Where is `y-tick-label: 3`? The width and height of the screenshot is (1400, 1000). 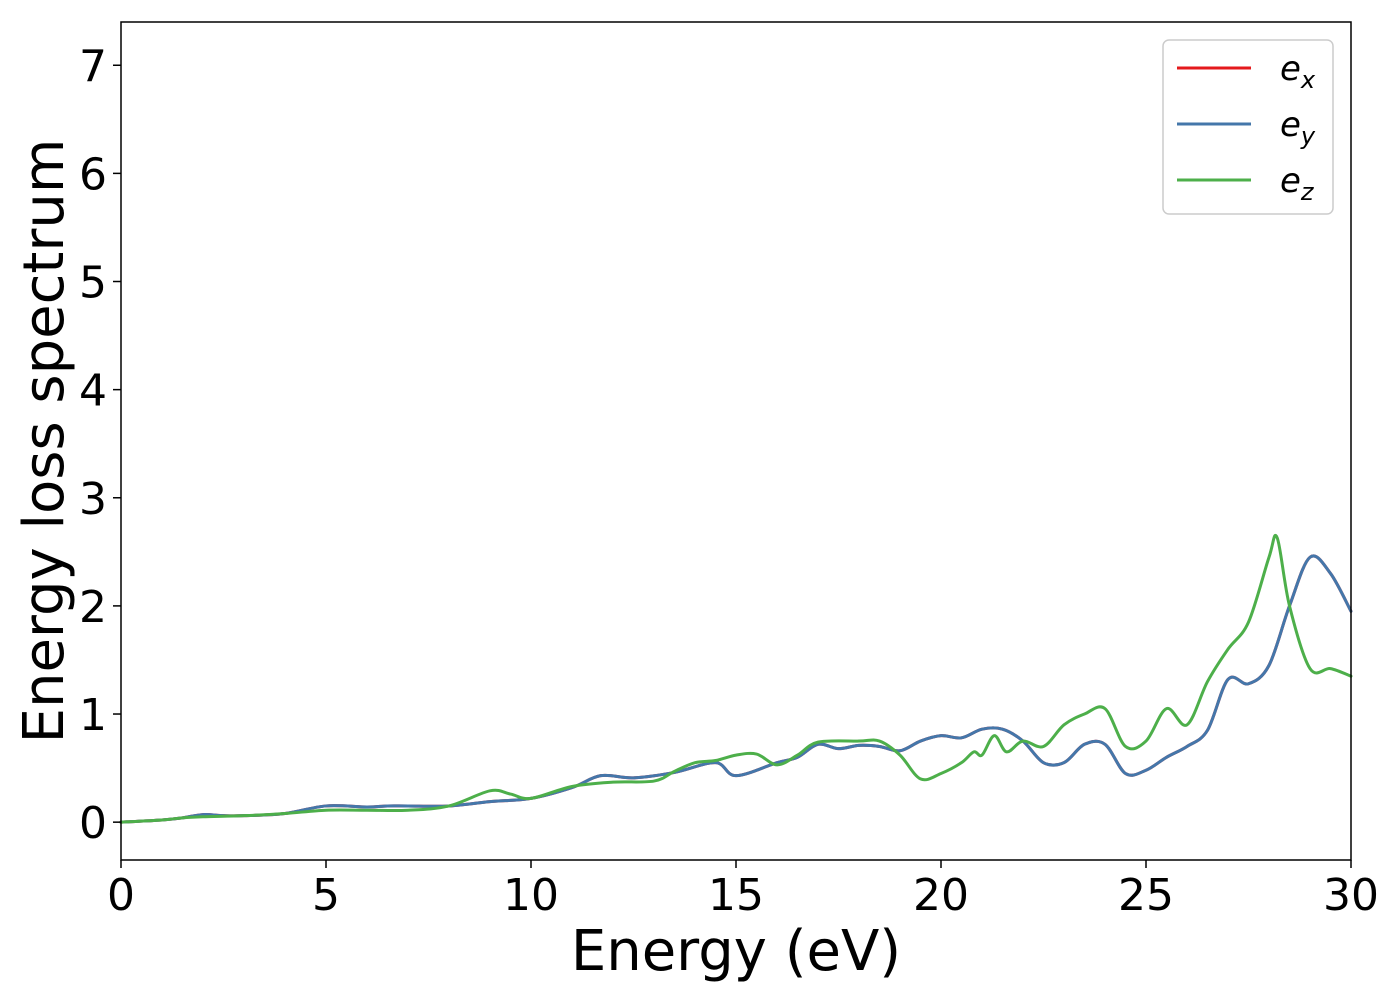 y-tick-label: 3 is located at coordinates (93, 499).